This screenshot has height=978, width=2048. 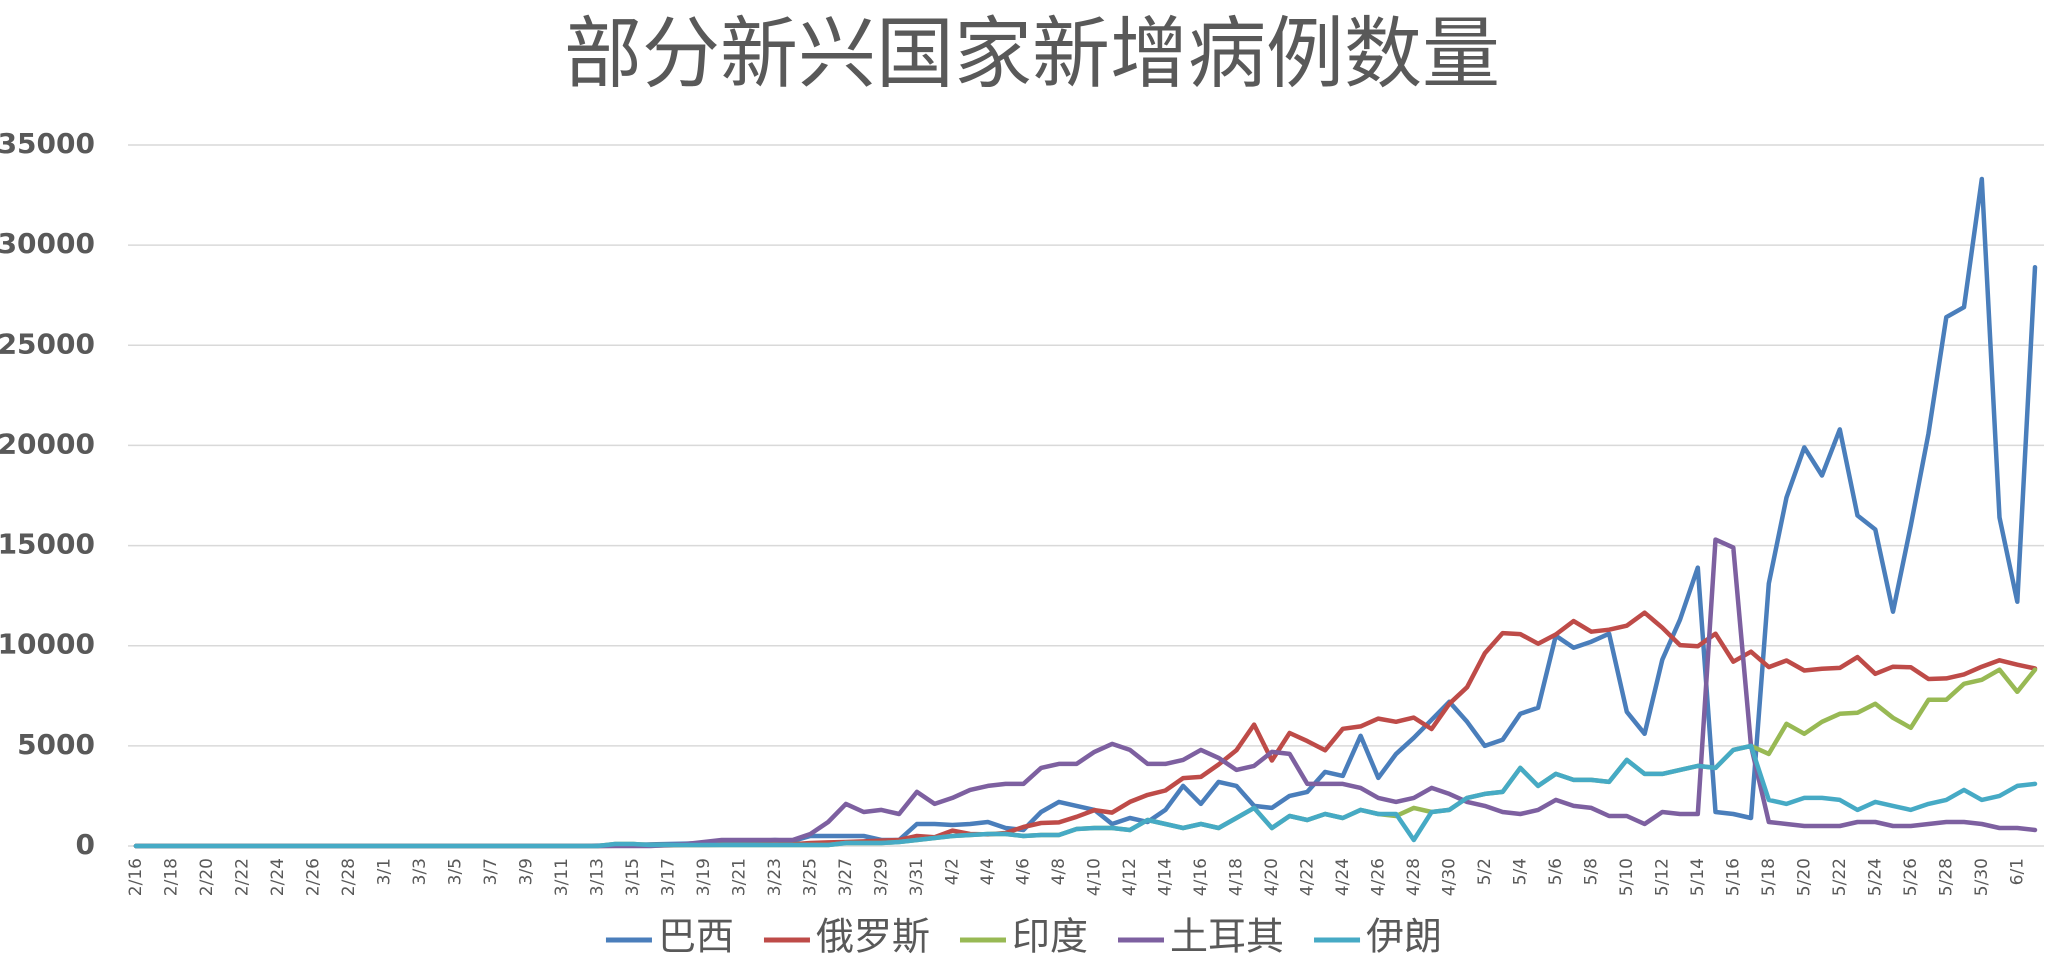 What do you see at coordinates (1662, 877) in the screenshot?
I see `x-tick-label: 5/12` at bounding box center [1662, 877].